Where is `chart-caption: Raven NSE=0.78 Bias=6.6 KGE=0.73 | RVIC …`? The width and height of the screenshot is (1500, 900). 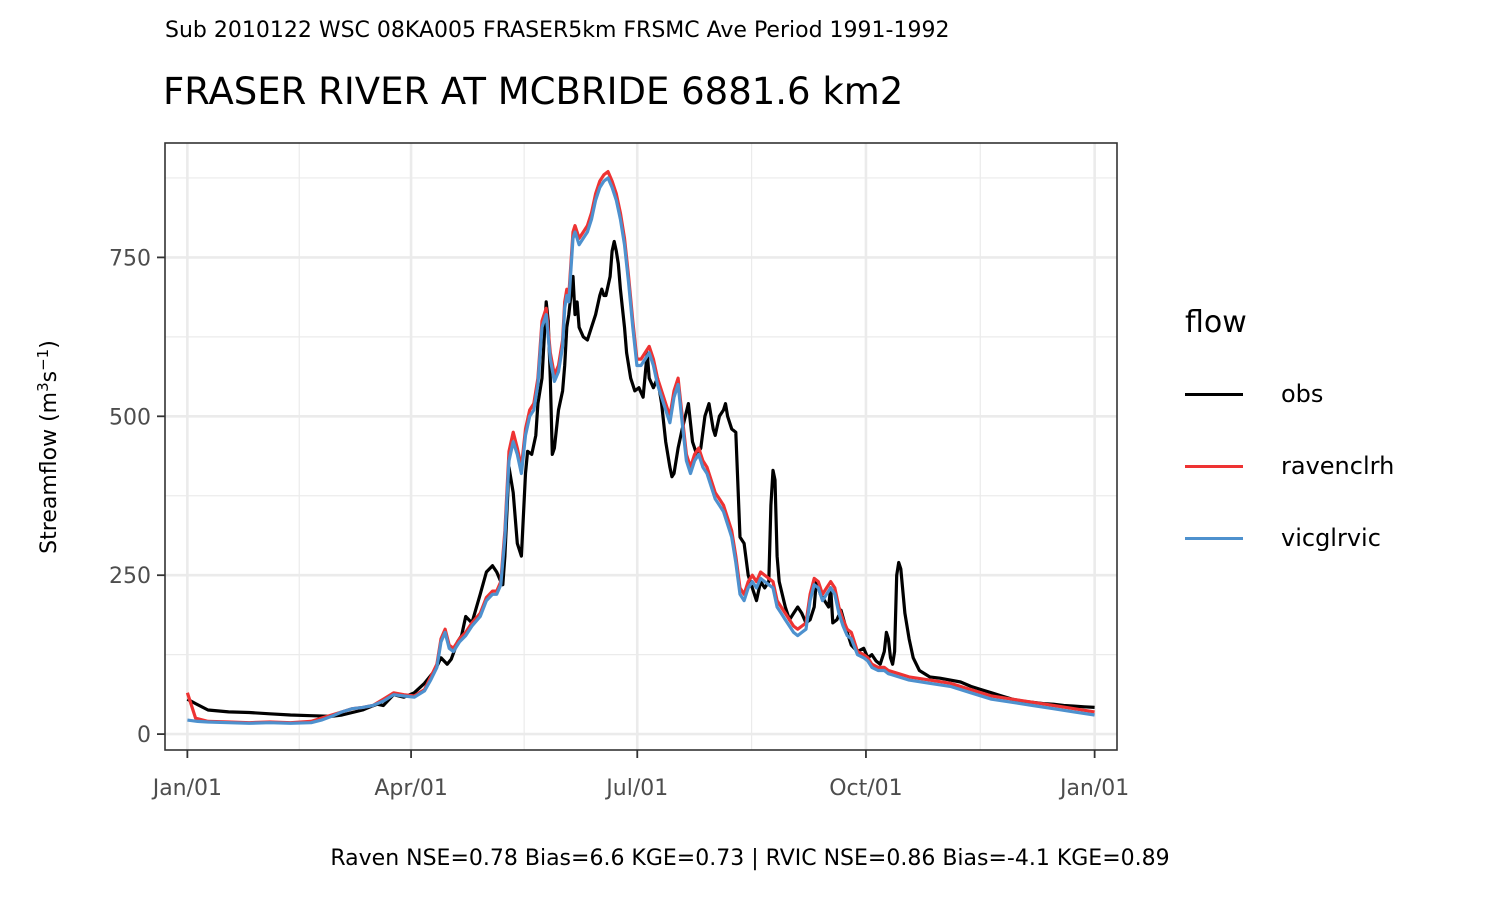 chart-caption: Raven NSE=0.78 Bias=6.6 KGE=0.73 | RVIC … is located at coordinates (750, 858).